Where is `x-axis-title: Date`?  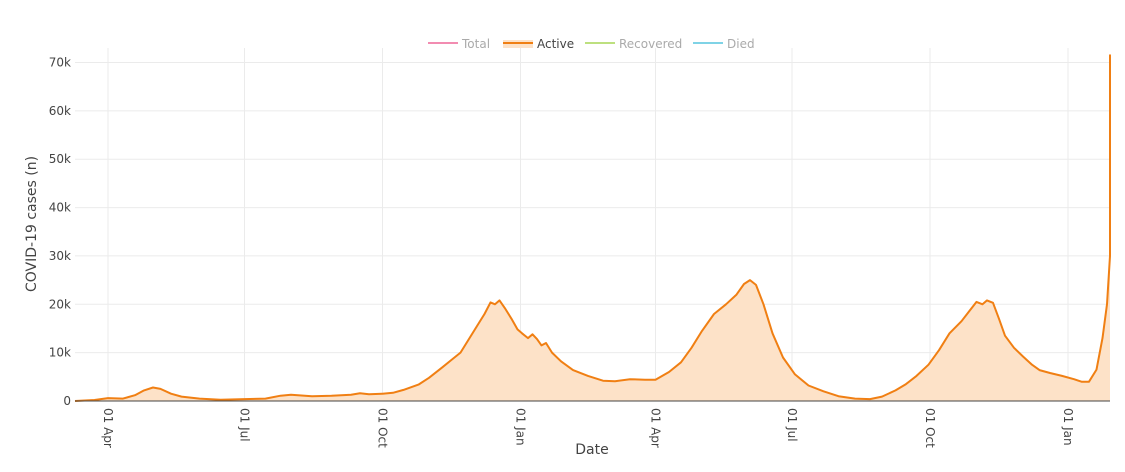 x-axis-title: Date is located at coordinates (591, 450).